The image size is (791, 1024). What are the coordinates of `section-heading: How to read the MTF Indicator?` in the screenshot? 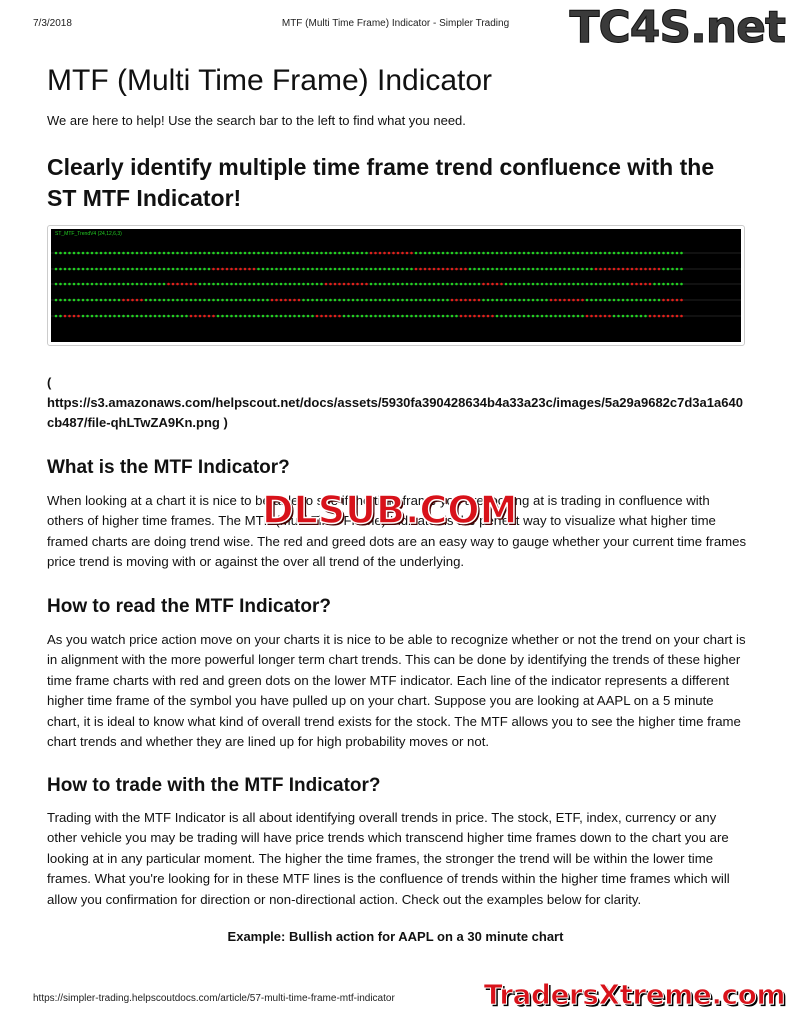 It's located at (189, 606).